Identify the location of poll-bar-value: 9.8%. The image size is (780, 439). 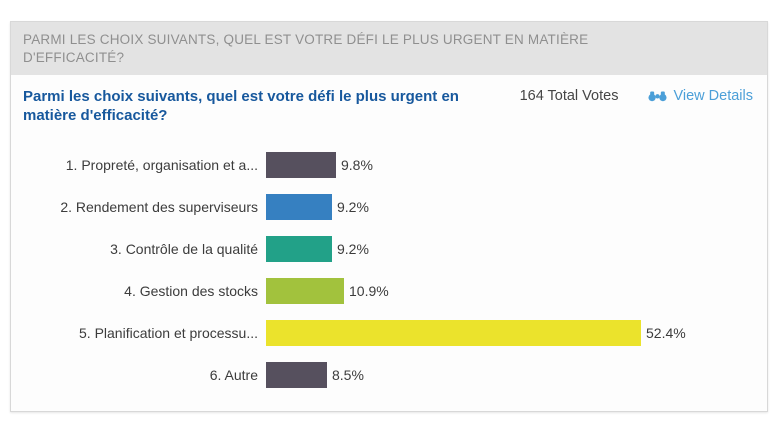
(357, 165).